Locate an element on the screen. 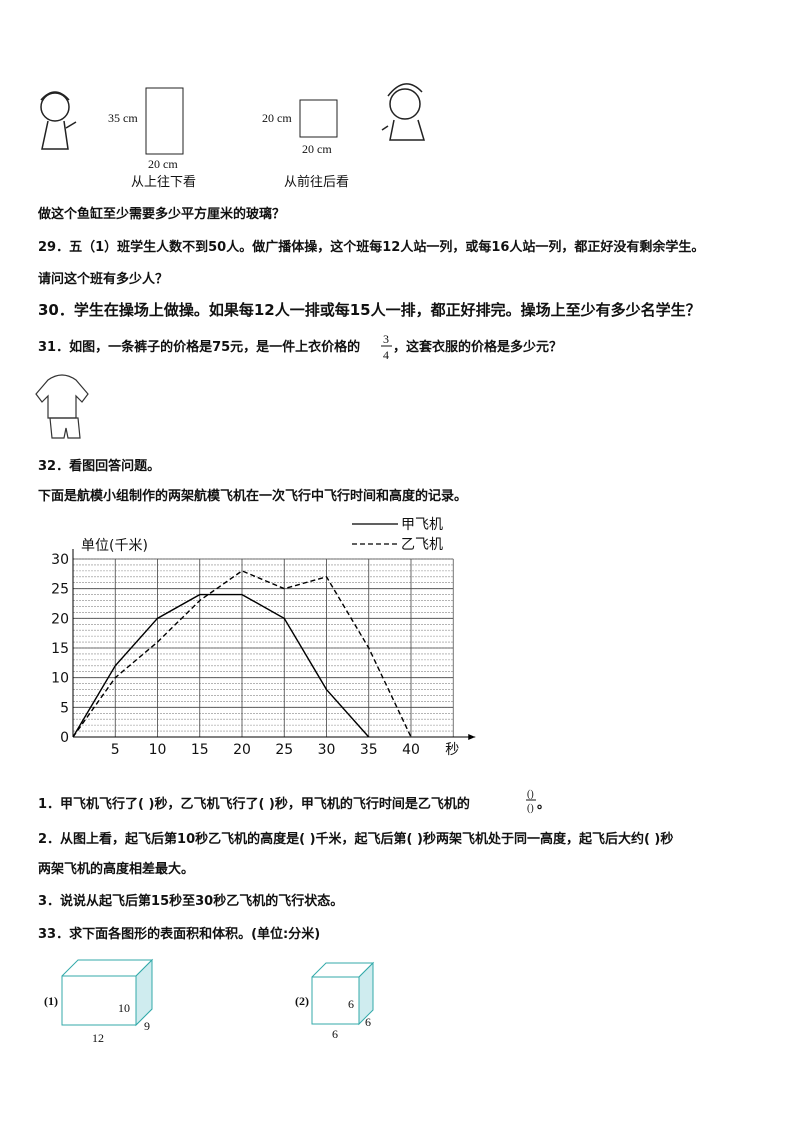 The height and width of the screenshot is (1123, 794). y-axis-label: 单位(千米) is located at coordinates (114, 546).